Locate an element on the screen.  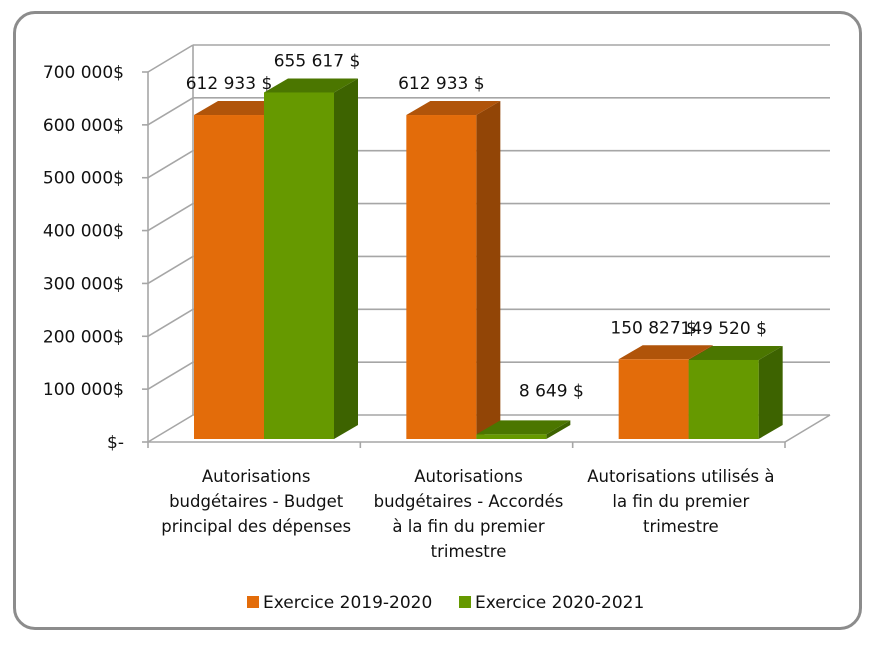
y-tick-label: 200 000$ is located at coordinates (83, 337).